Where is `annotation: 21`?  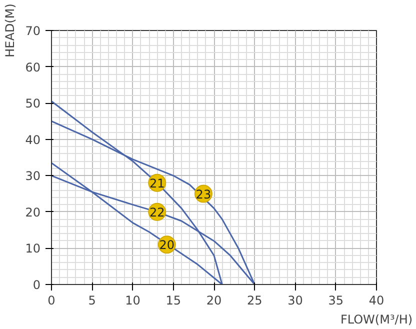 annotation: 21 is located at coordinates (157, 183).